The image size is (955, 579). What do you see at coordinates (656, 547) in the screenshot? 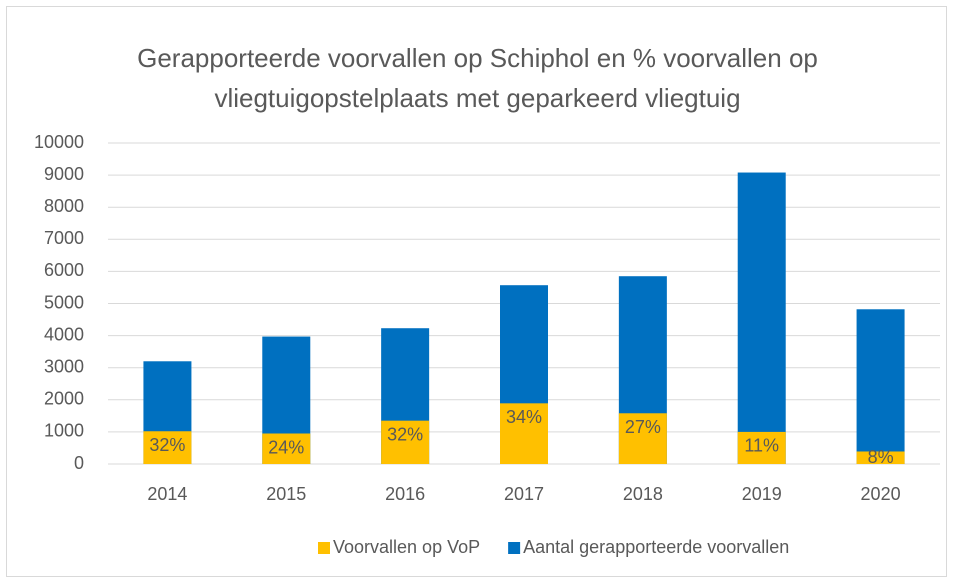
I see `legend-label: Aantal gerapporteerde voorvallen` at bounding box center [656, 547].